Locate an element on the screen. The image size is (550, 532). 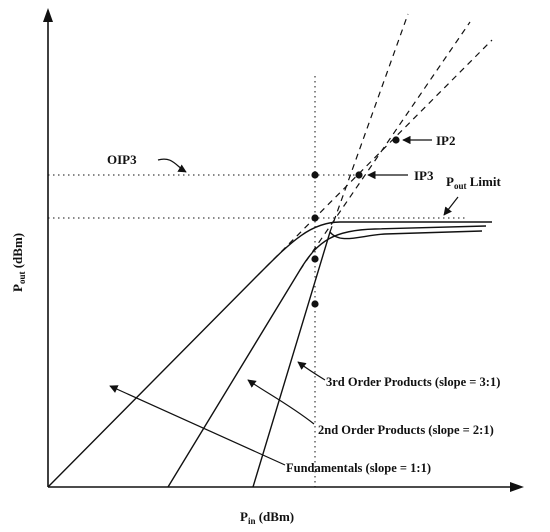
second-order-point is located at coordinates (315, 259).